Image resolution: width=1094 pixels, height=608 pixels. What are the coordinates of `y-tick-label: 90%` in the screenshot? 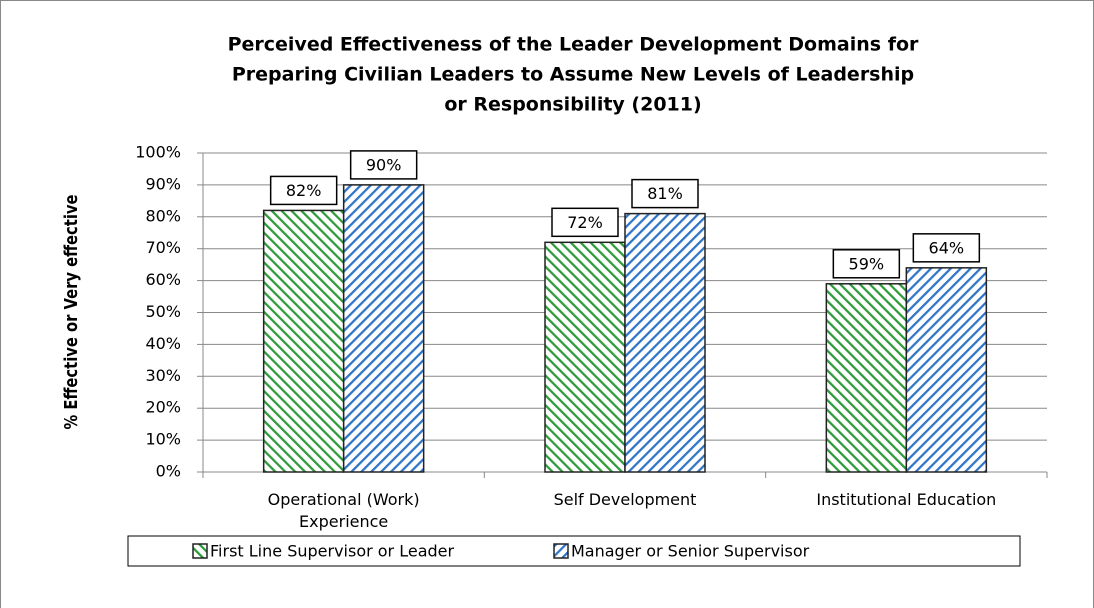 It's located at (163, 183).